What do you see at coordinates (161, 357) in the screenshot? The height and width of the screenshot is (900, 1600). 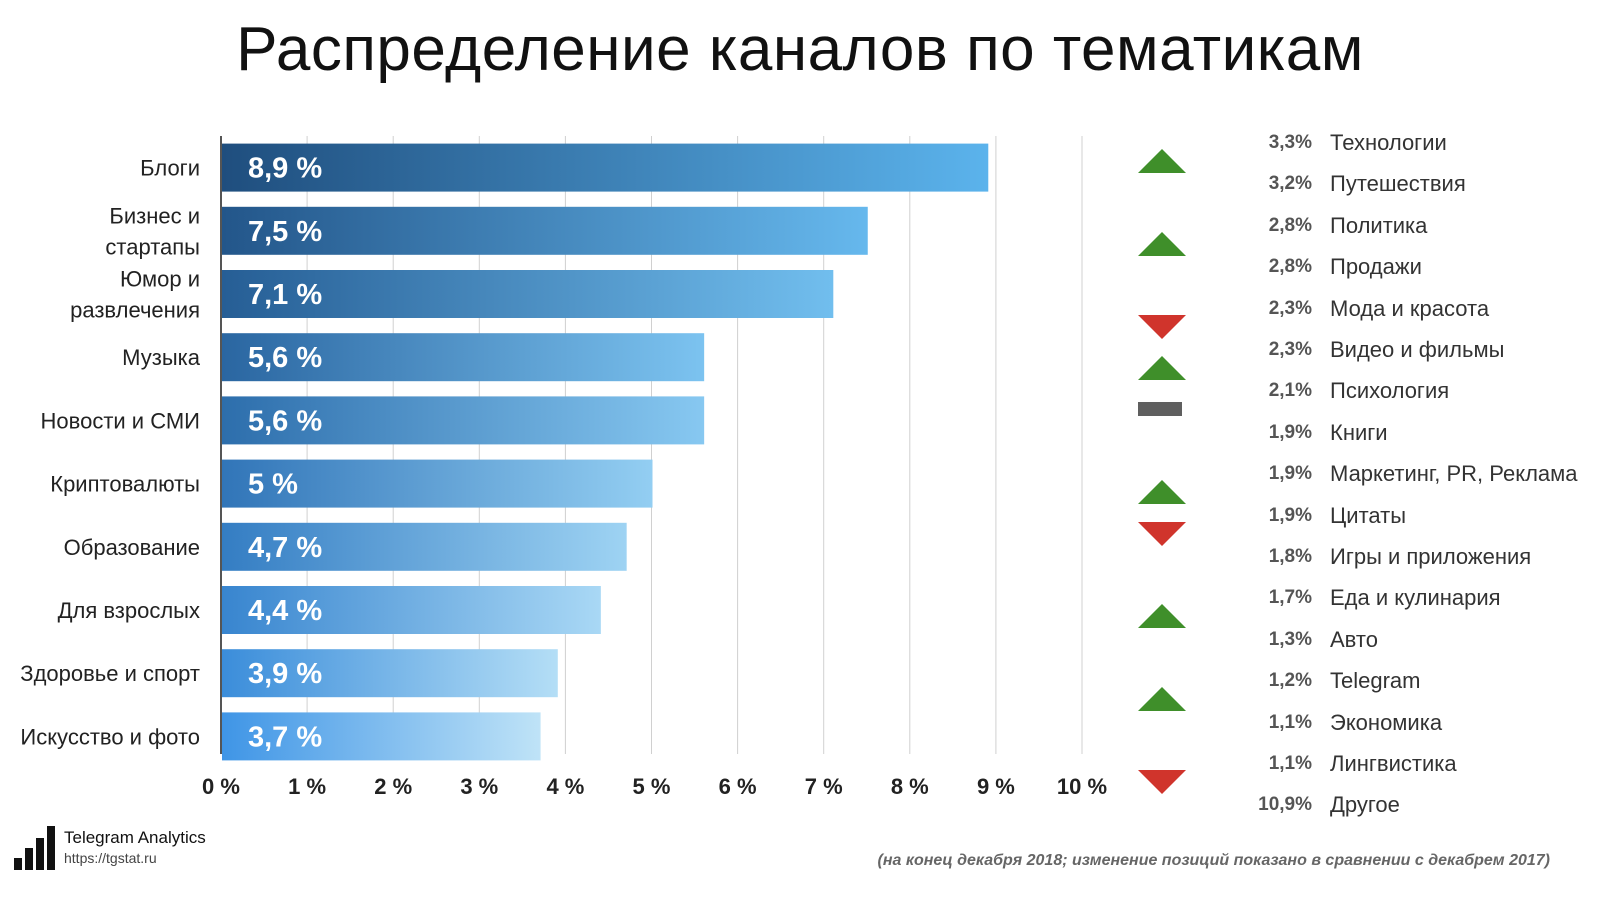 I see `category-label: Музыка` at bounding box center [161, 357].